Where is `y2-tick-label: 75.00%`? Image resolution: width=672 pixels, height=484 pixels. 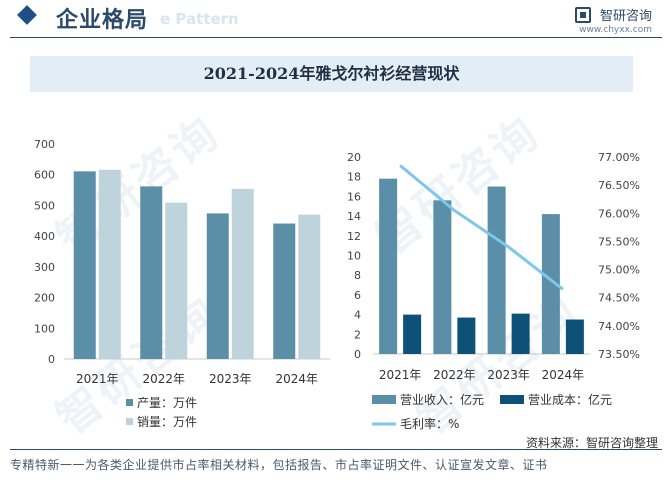 y2-tick-label: 75.00% is located at coordinates (619, 270).